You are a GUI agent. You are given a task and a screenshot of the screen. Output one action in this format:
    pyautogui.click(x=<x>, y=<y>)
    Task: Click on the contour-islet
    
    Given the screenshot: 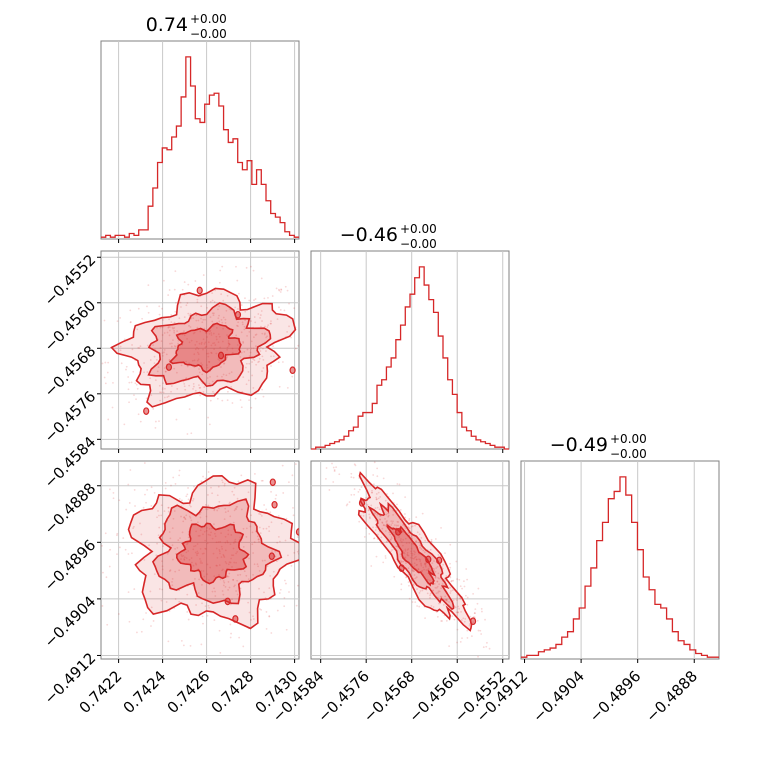 What is the action you would take?
    pyautogui.click(x=274, y=504)
    